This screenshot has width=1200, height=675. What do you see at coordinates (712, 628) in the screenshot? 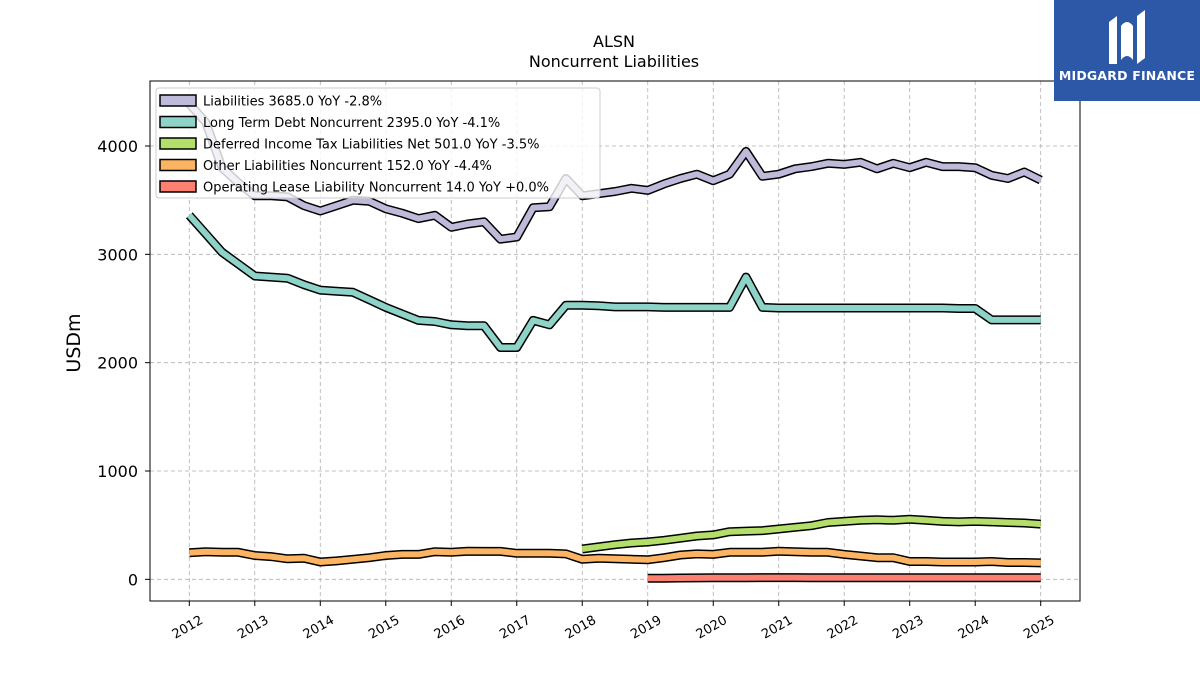
I see `x-tick-label: 2020` at bounding box center [712, 628].